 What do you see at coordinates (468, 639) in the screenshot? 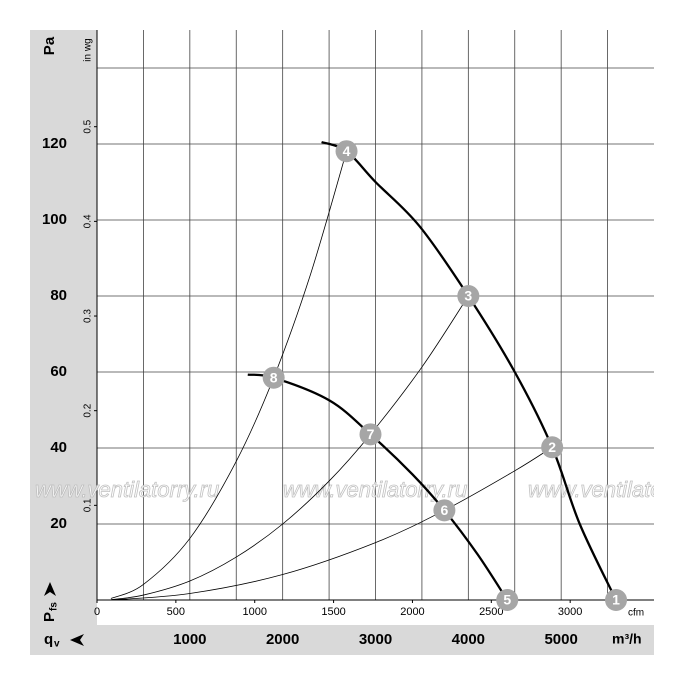
I see `x-tick-label: 4000` at bounding box center [468, 639].